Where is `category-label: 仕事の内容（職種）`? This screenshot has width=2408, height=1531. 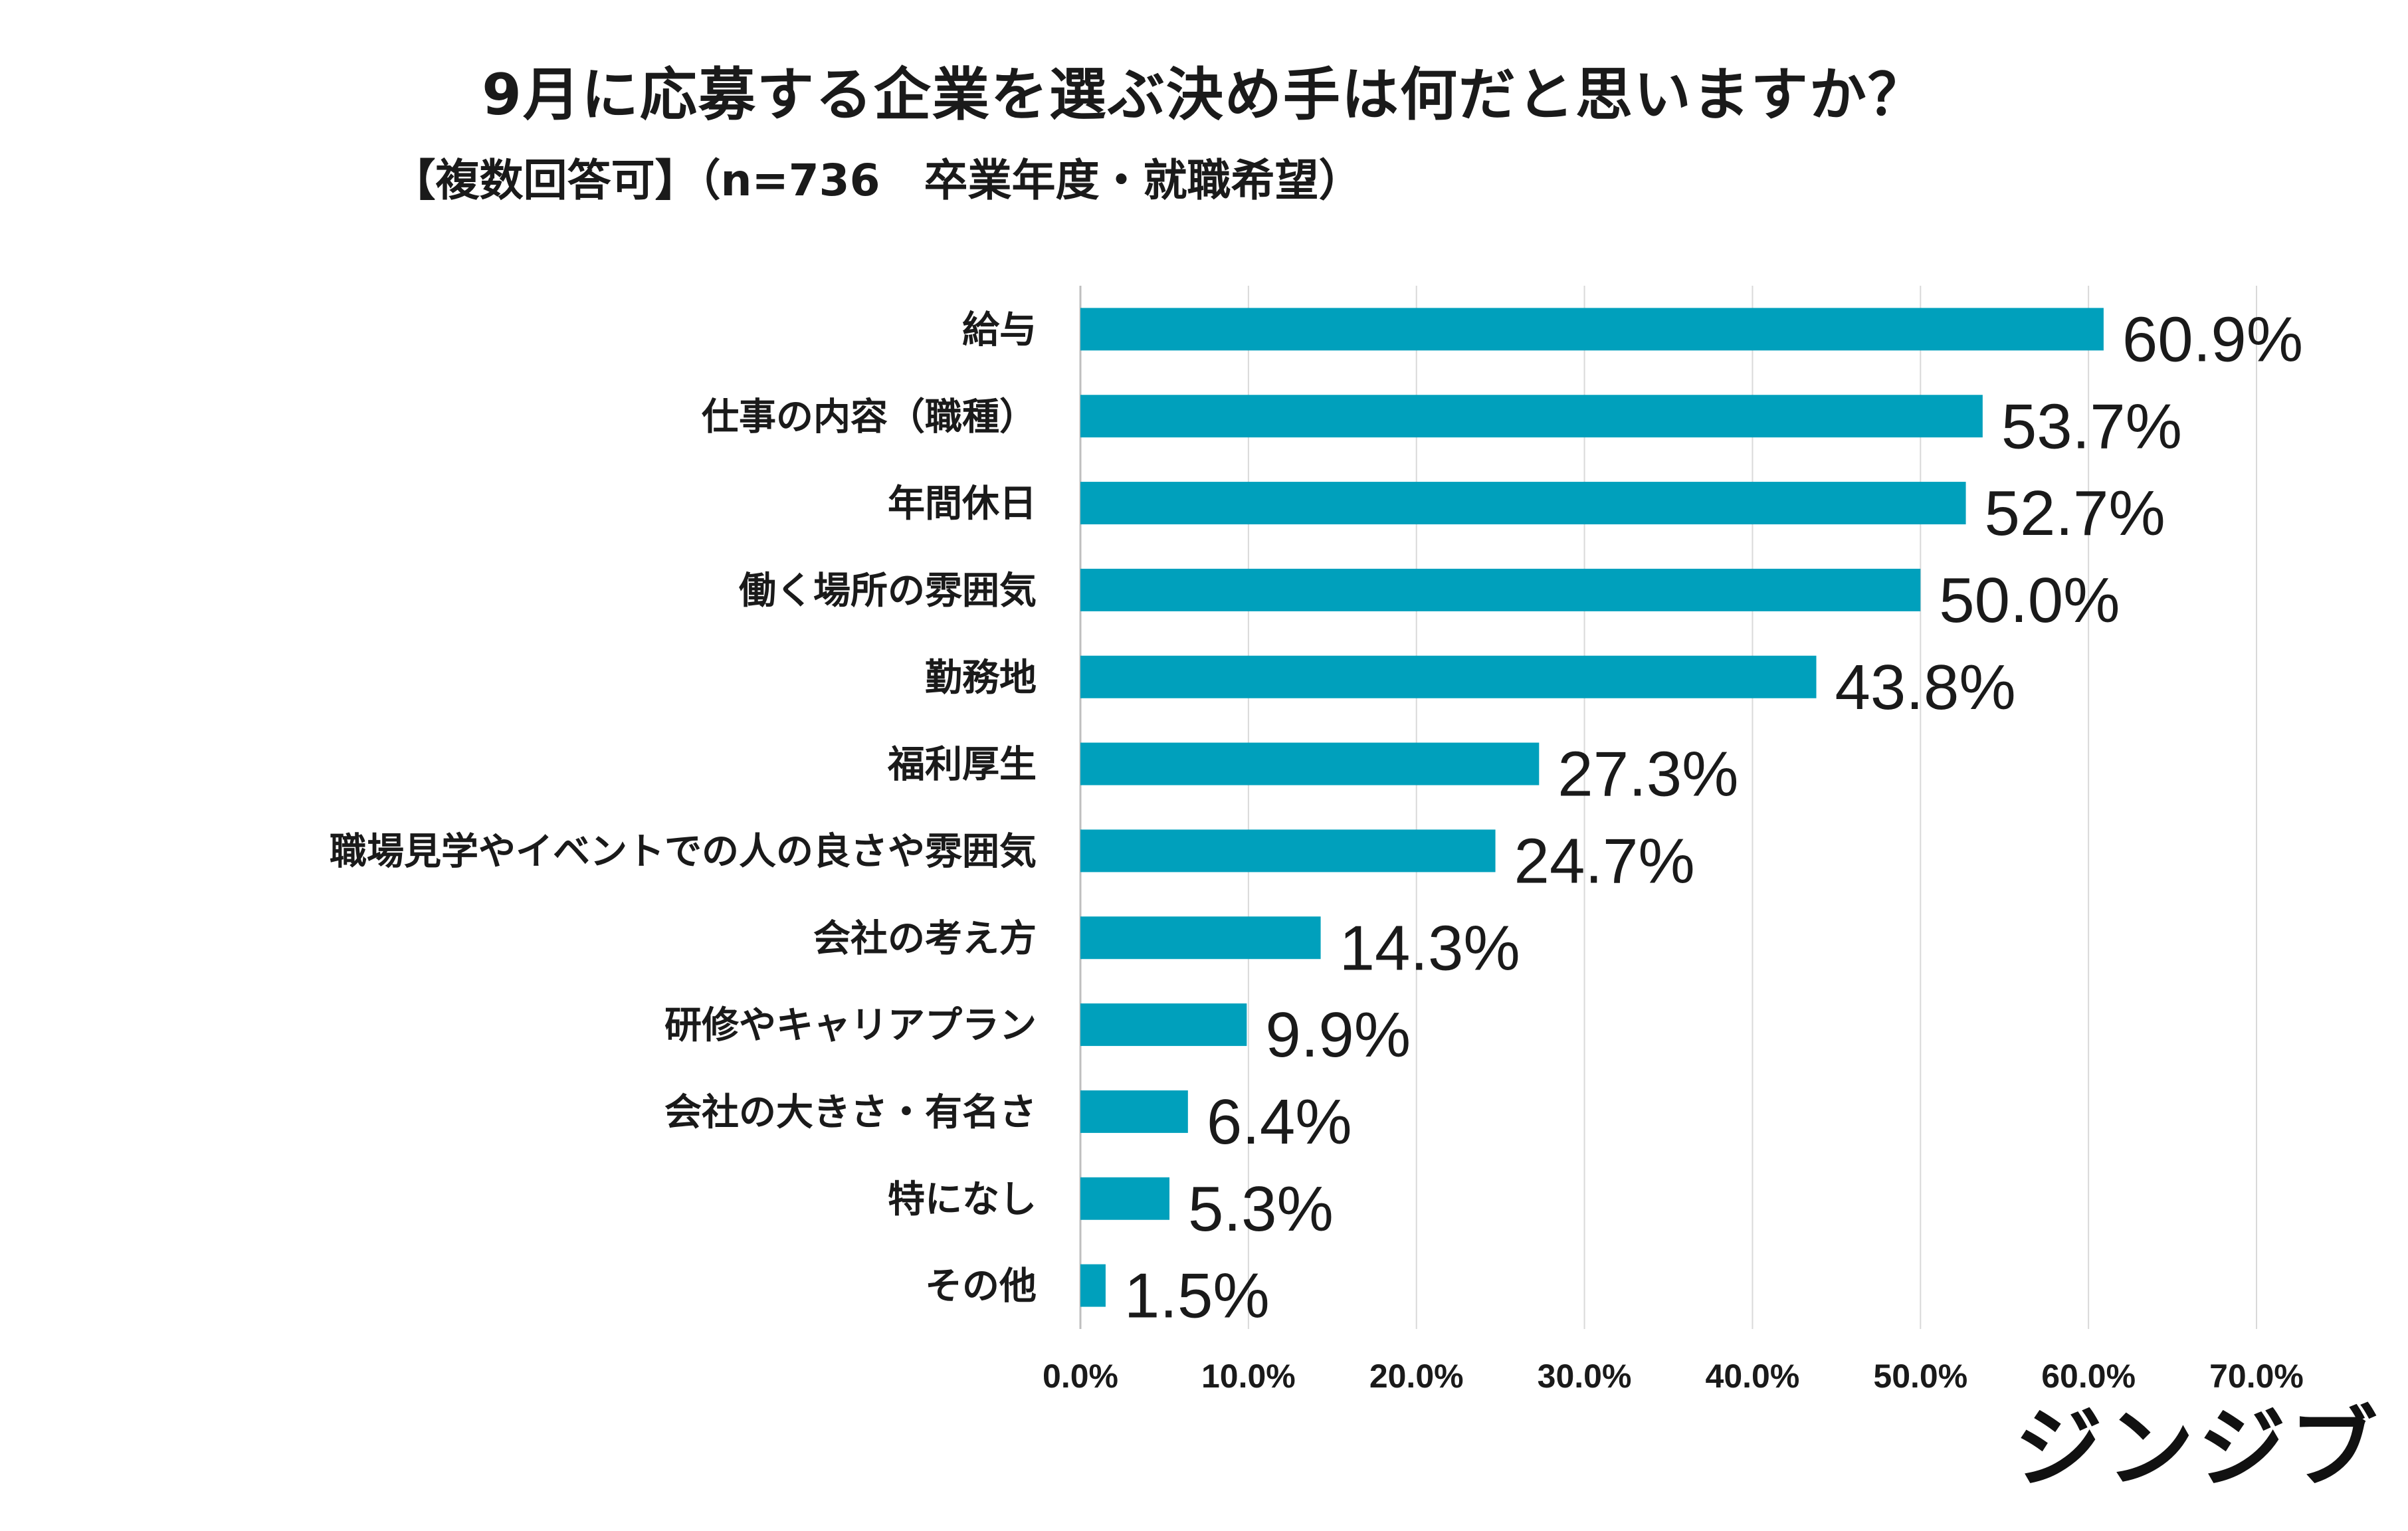
category-label: 仕事の内容（職種） is located at coordinates (869, 417).